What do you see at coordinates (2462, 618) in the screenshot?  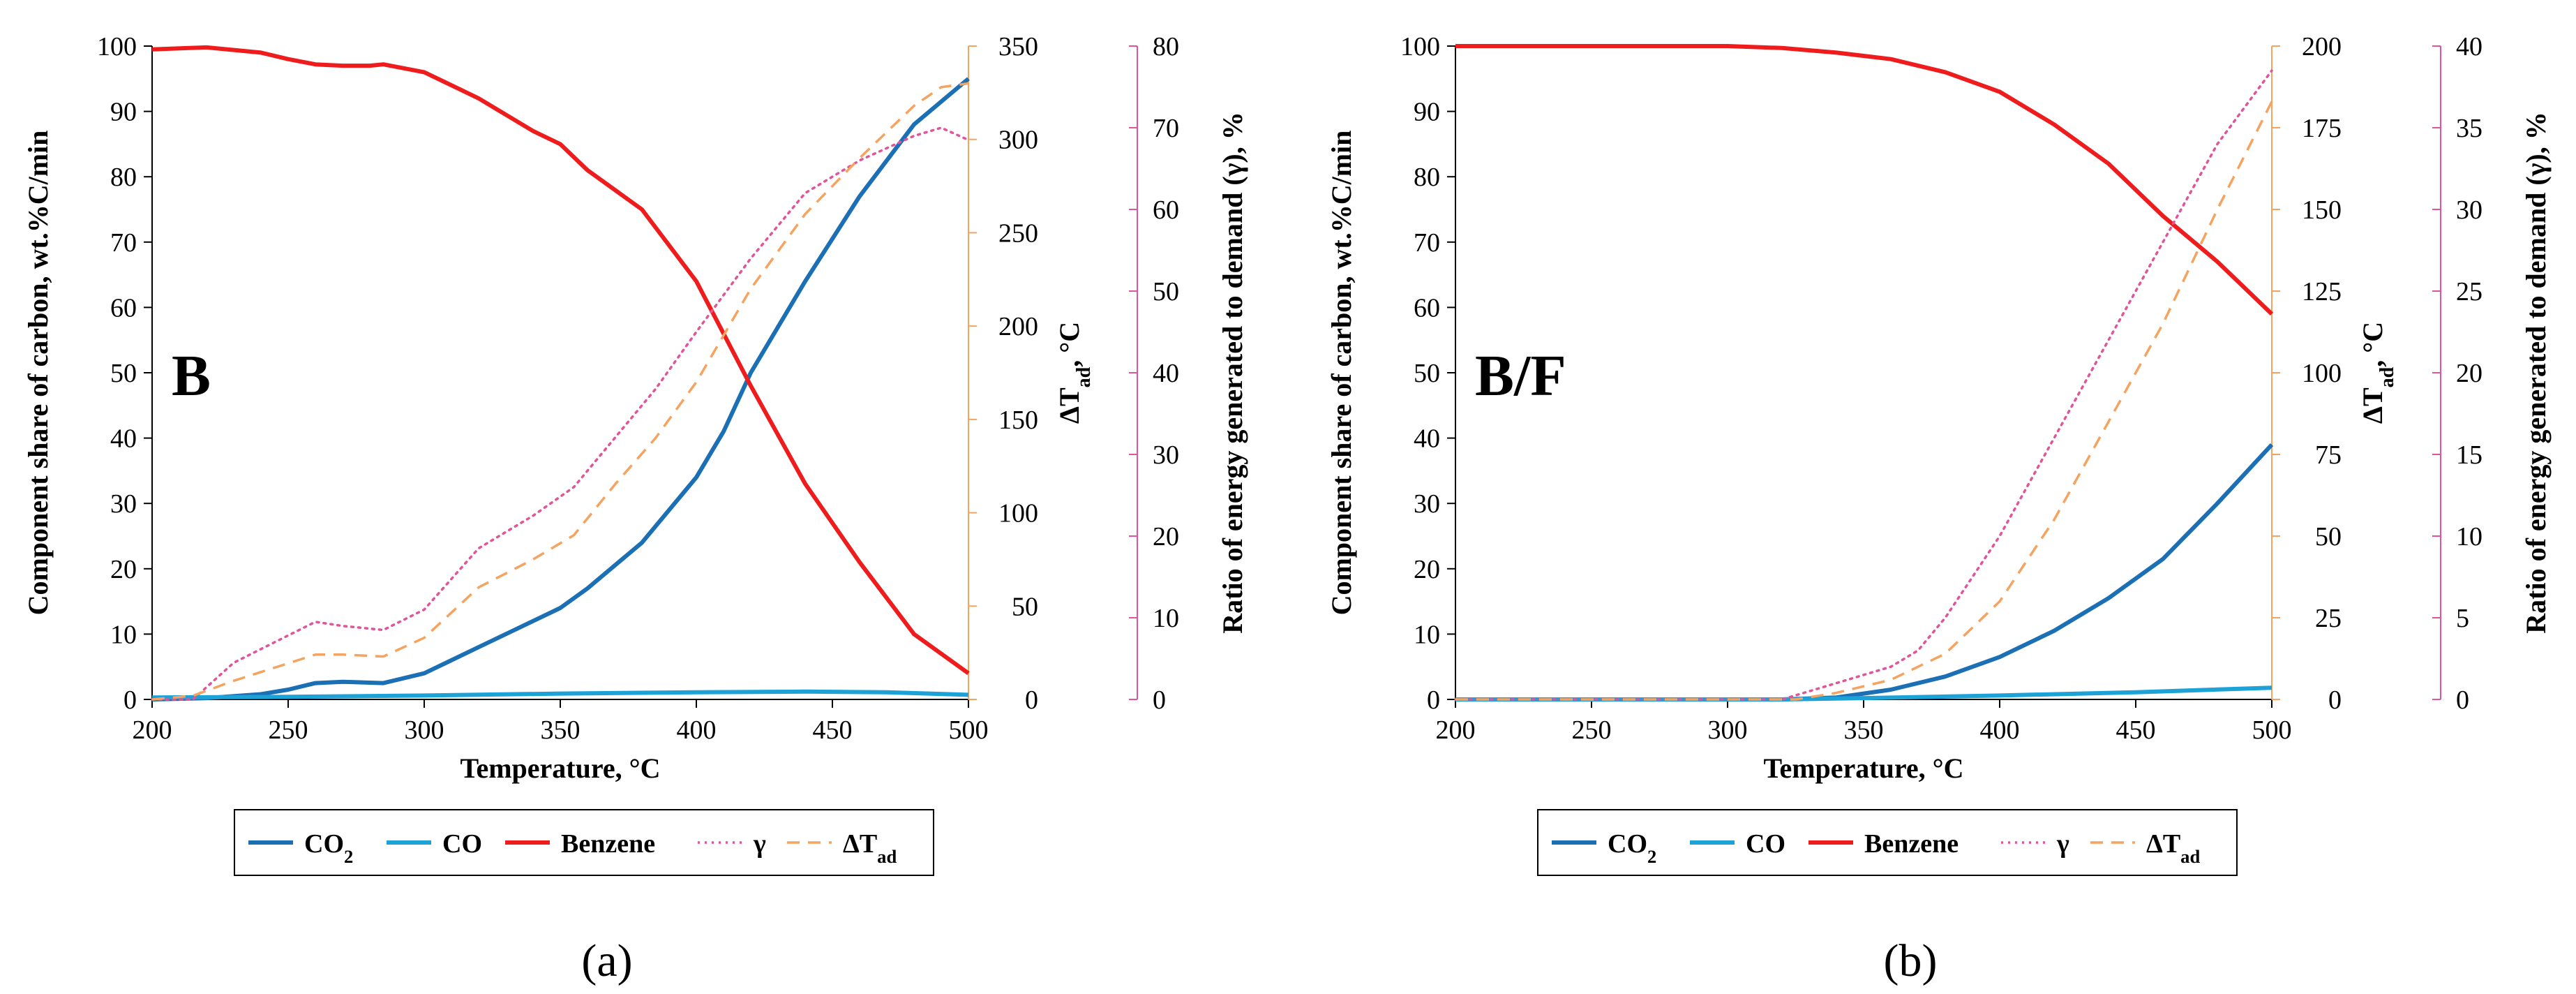 I see `y-right-tick-label: 5` at bounding box center [2462, 618].